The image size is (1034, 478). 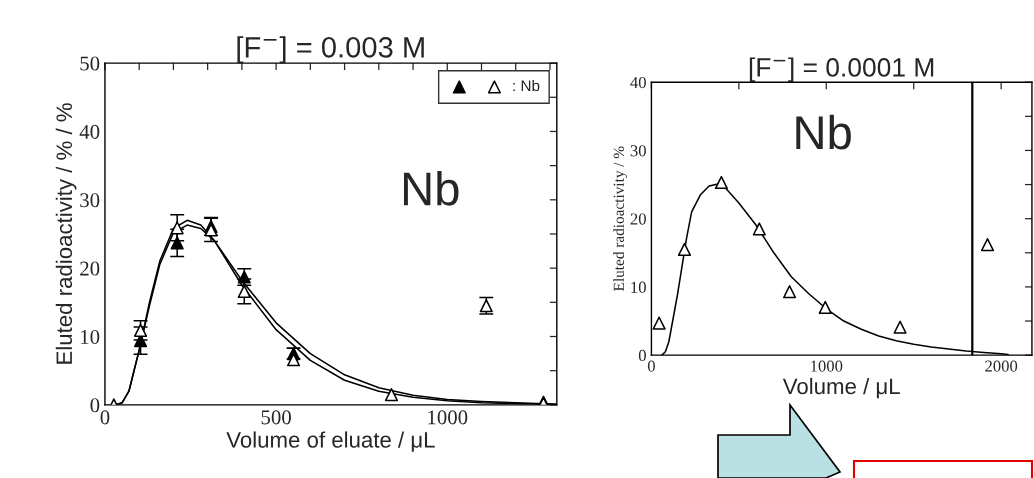 I want to click on y-axis-title: Eluted radioactivity / %, so click(x=620, y=218).